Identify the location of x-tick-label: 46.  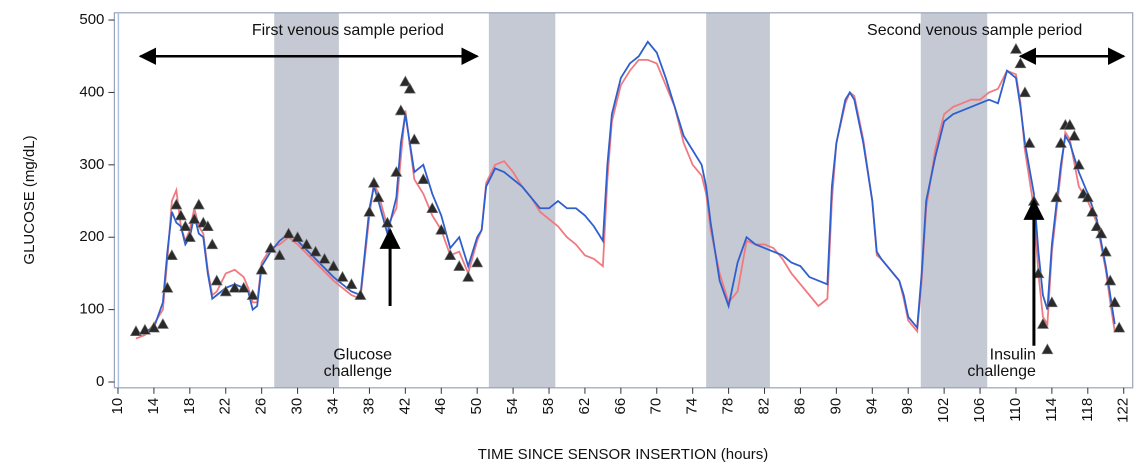
(440, 406).